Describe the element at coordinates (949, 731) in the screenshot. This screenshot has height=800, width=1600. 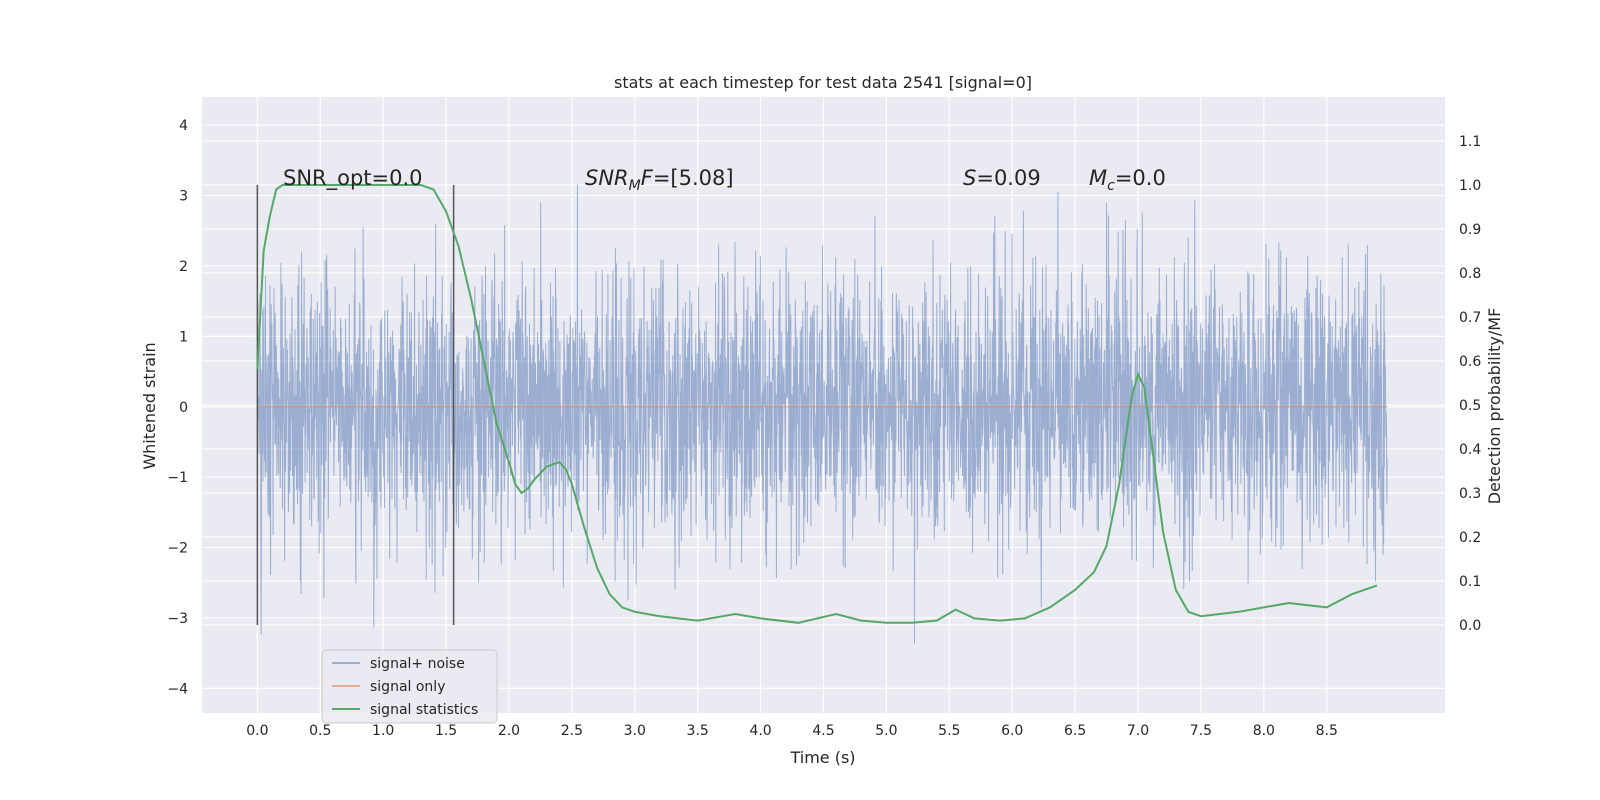
I see `x-tick-label: 5.5` at that location.